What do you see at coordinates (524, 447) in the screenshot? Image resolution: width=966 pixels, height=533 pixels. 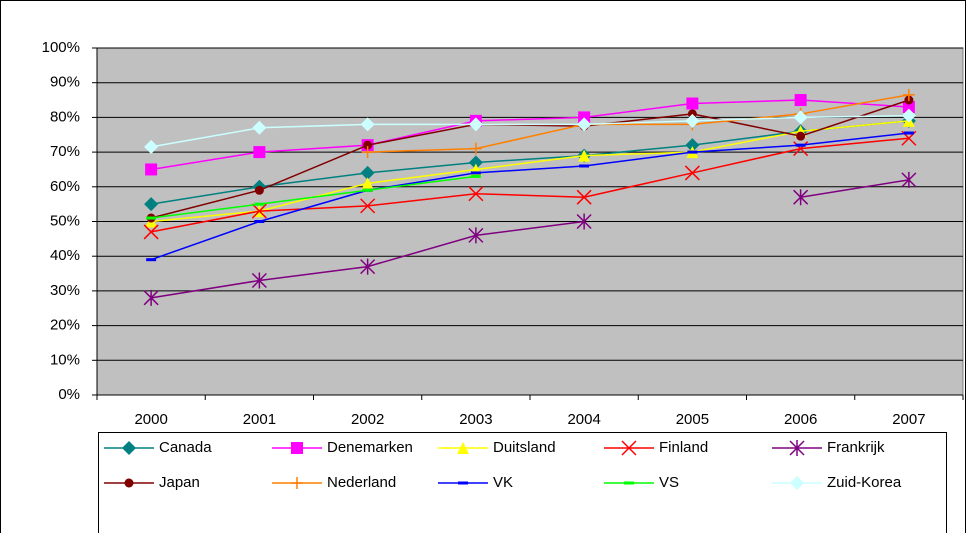 I see `legend-label: Duitsland` at bounding box center [524, 447].